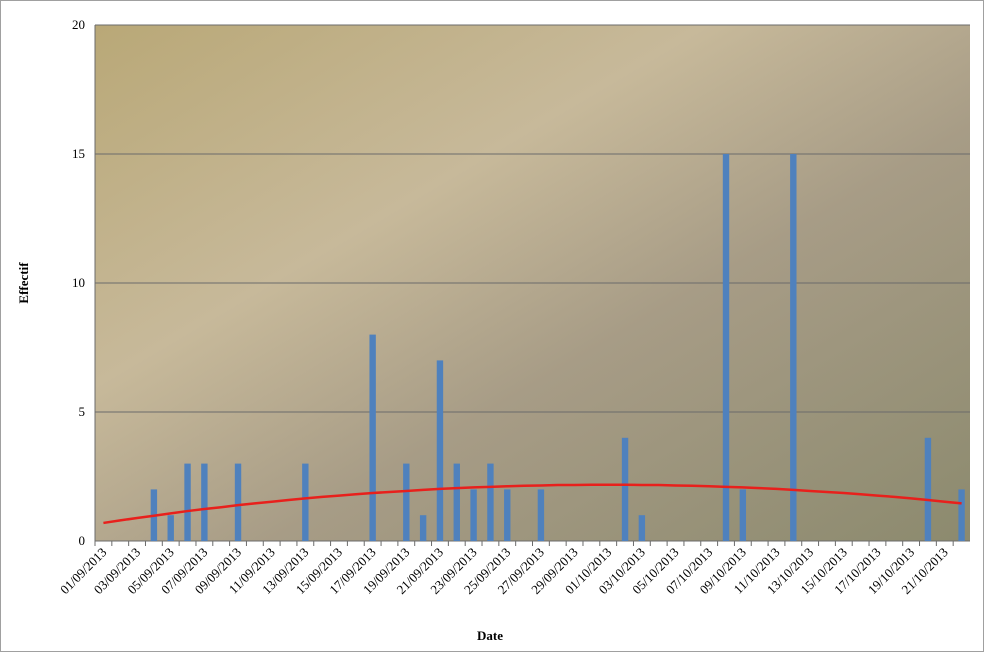 This screenshot has width=984, height=657. Describe the element at coordinates (82, 540) in the screenshot. I see `y-tick-label: 0` at that location.